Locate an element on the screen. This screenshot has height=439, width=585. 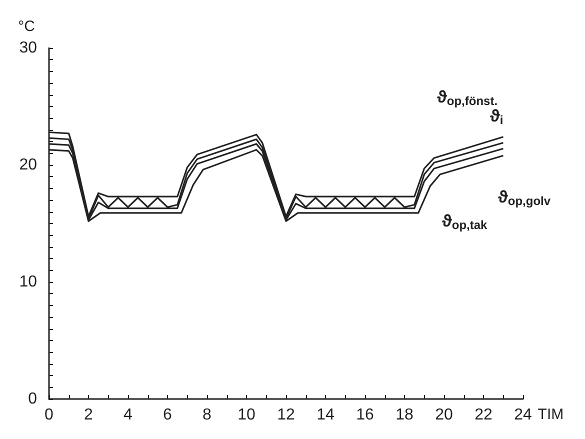
x-tick-label: 12 is located at coordinates (286, 415).